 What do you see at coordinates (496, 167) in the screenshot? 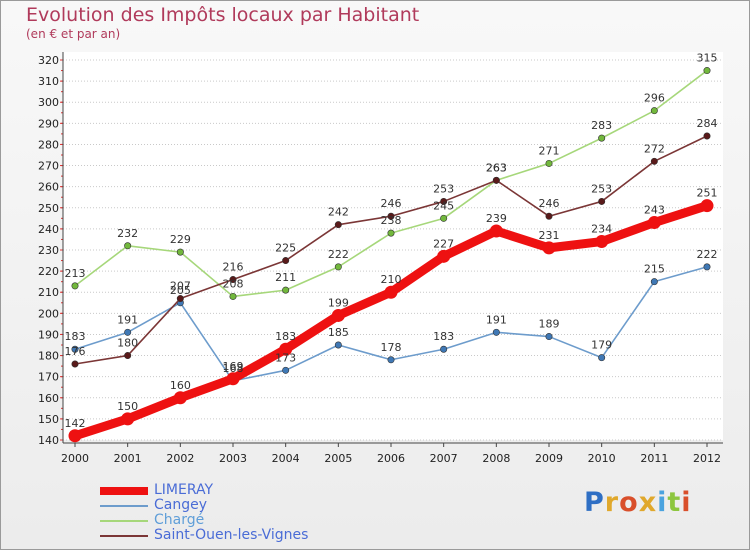
I see `data-label: 263` at bounding box center [496, 167].